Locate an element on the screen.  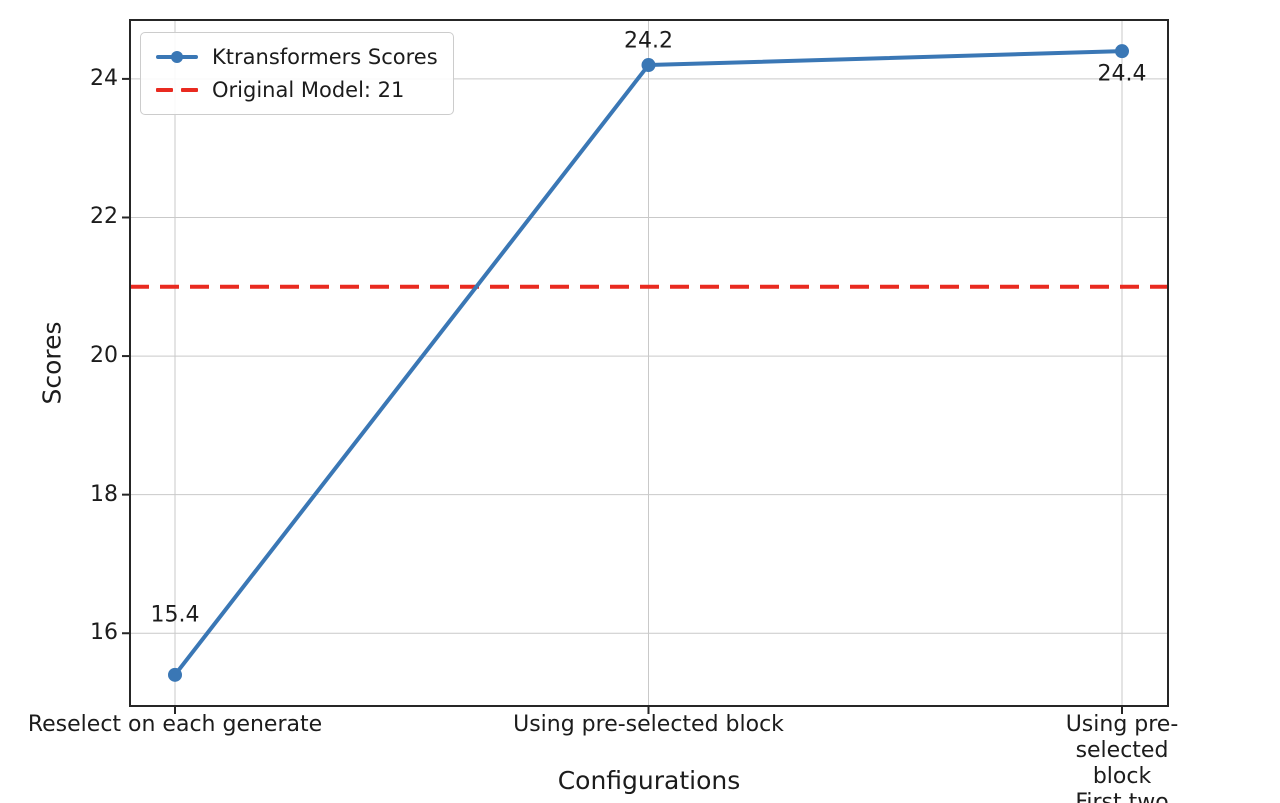
y-tick-label: 20 is located at coordinates (104, 356).